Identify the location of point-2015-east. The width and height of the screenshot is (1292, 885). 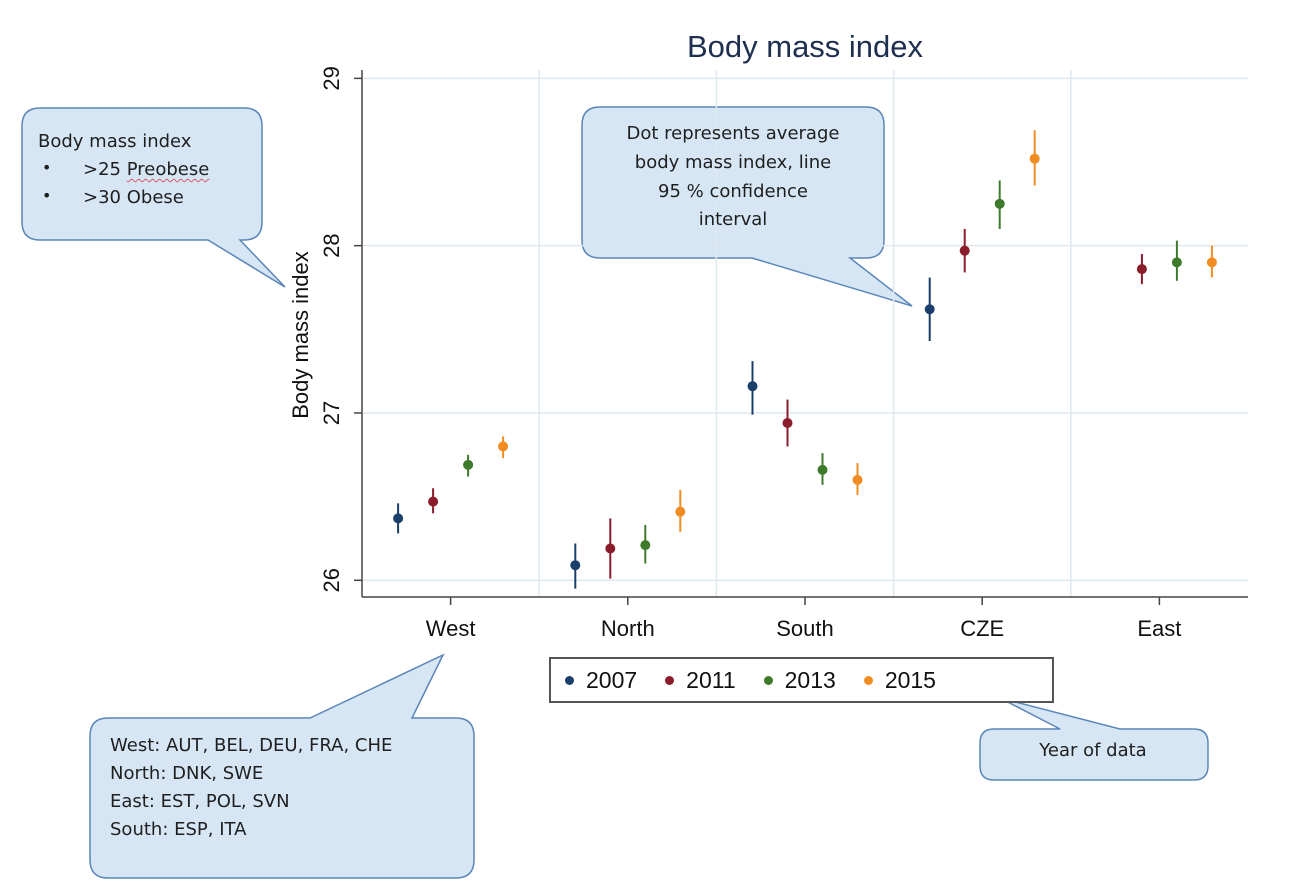
(1211, 262).